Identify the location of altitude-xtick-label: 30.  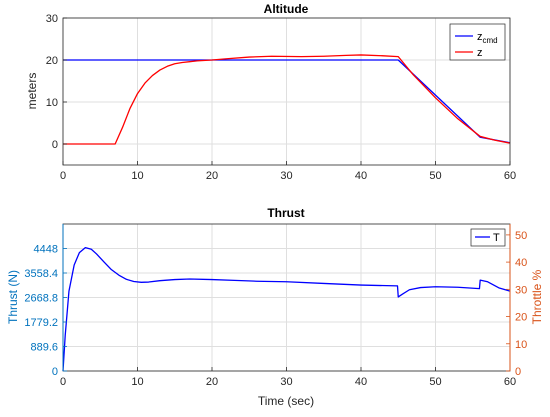
(286, 176).